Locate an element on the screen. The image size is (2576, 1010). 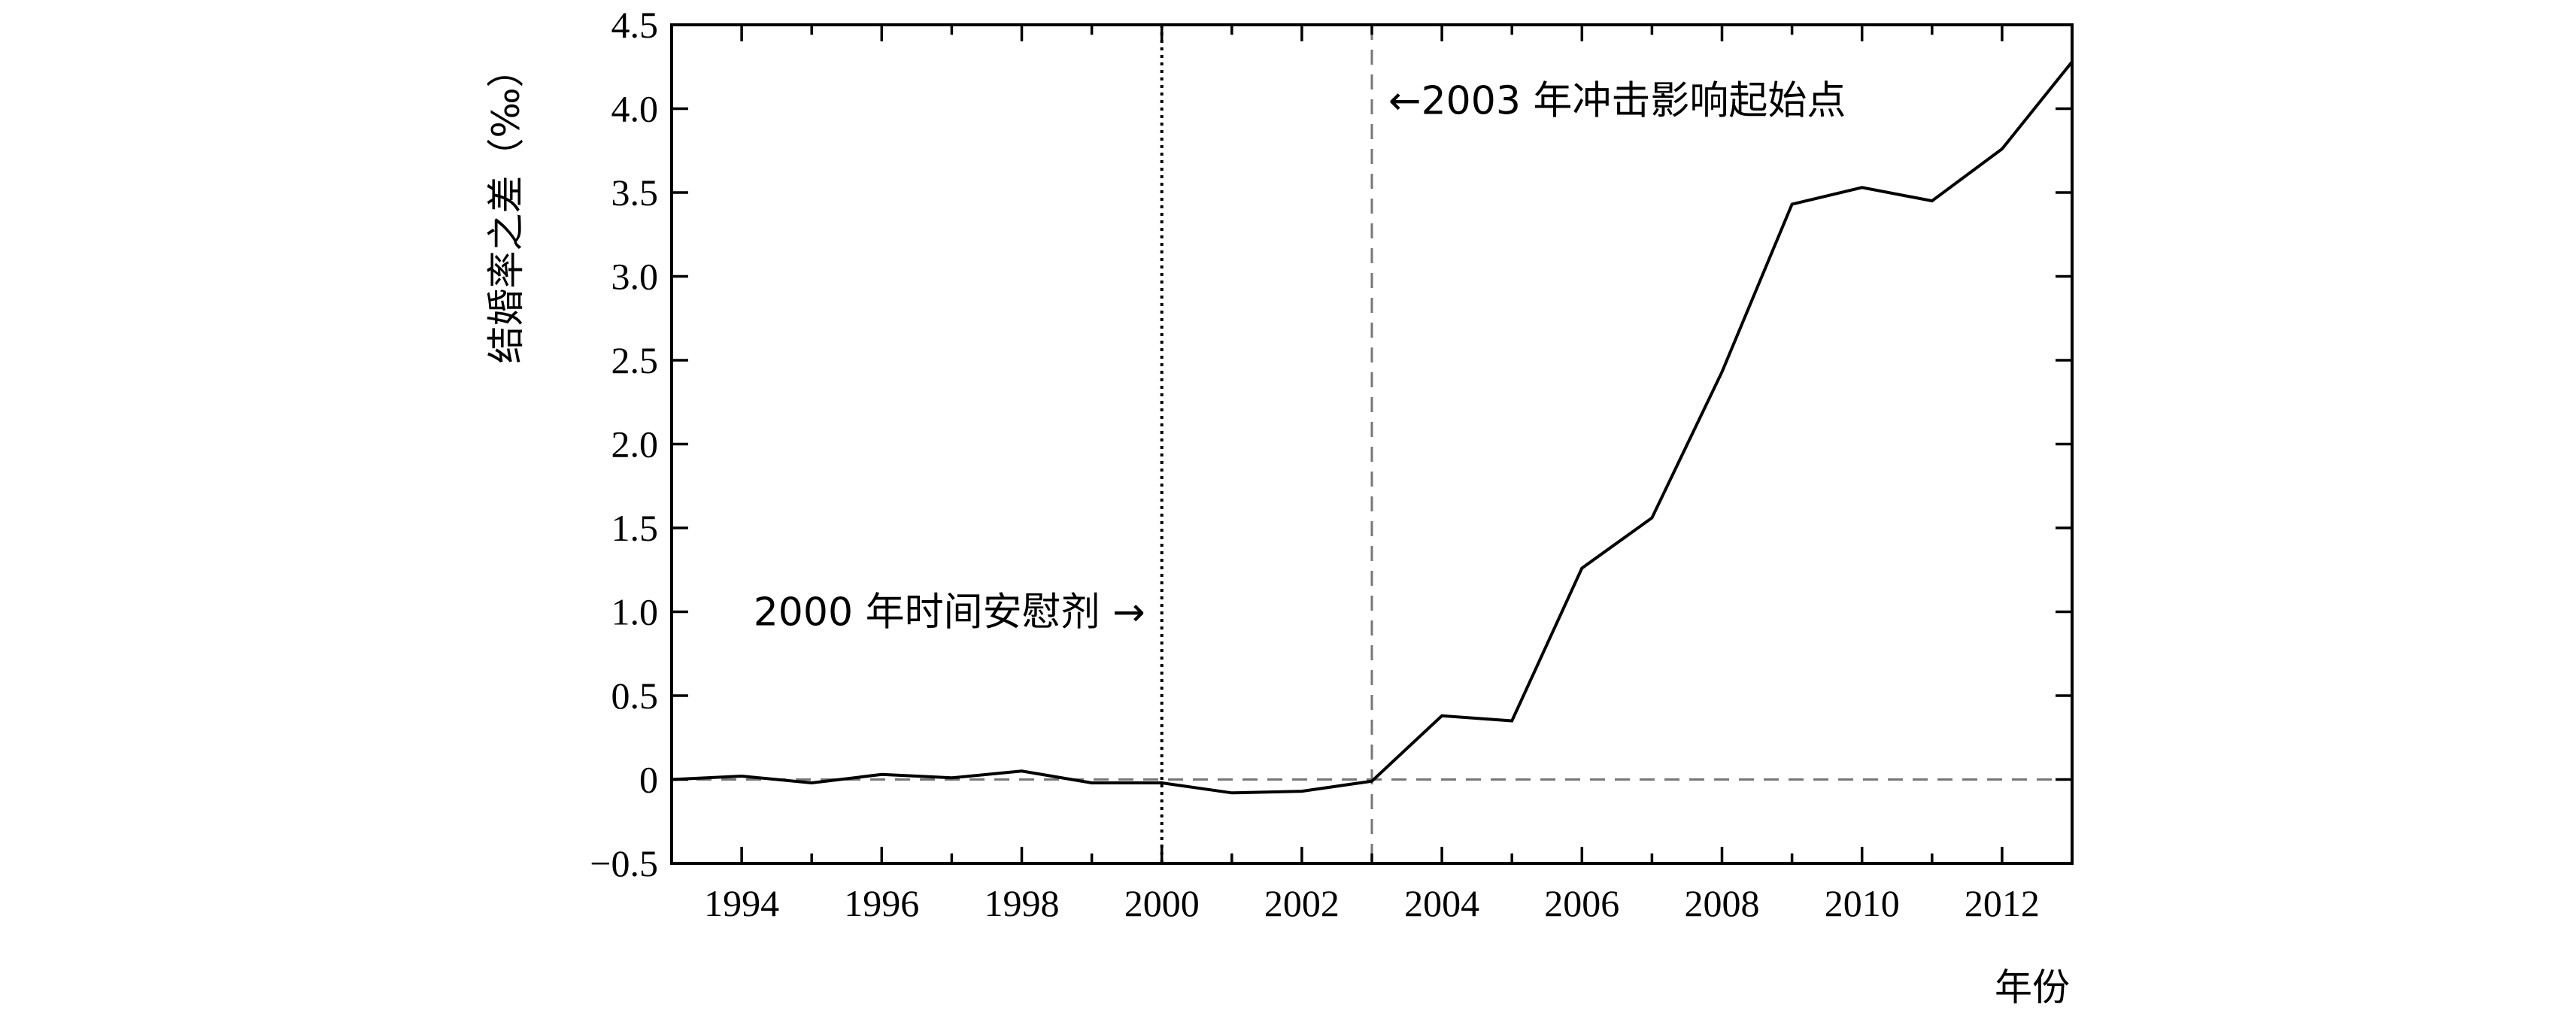
x-tick-label: 1996 is located at coordinates (881, 903).